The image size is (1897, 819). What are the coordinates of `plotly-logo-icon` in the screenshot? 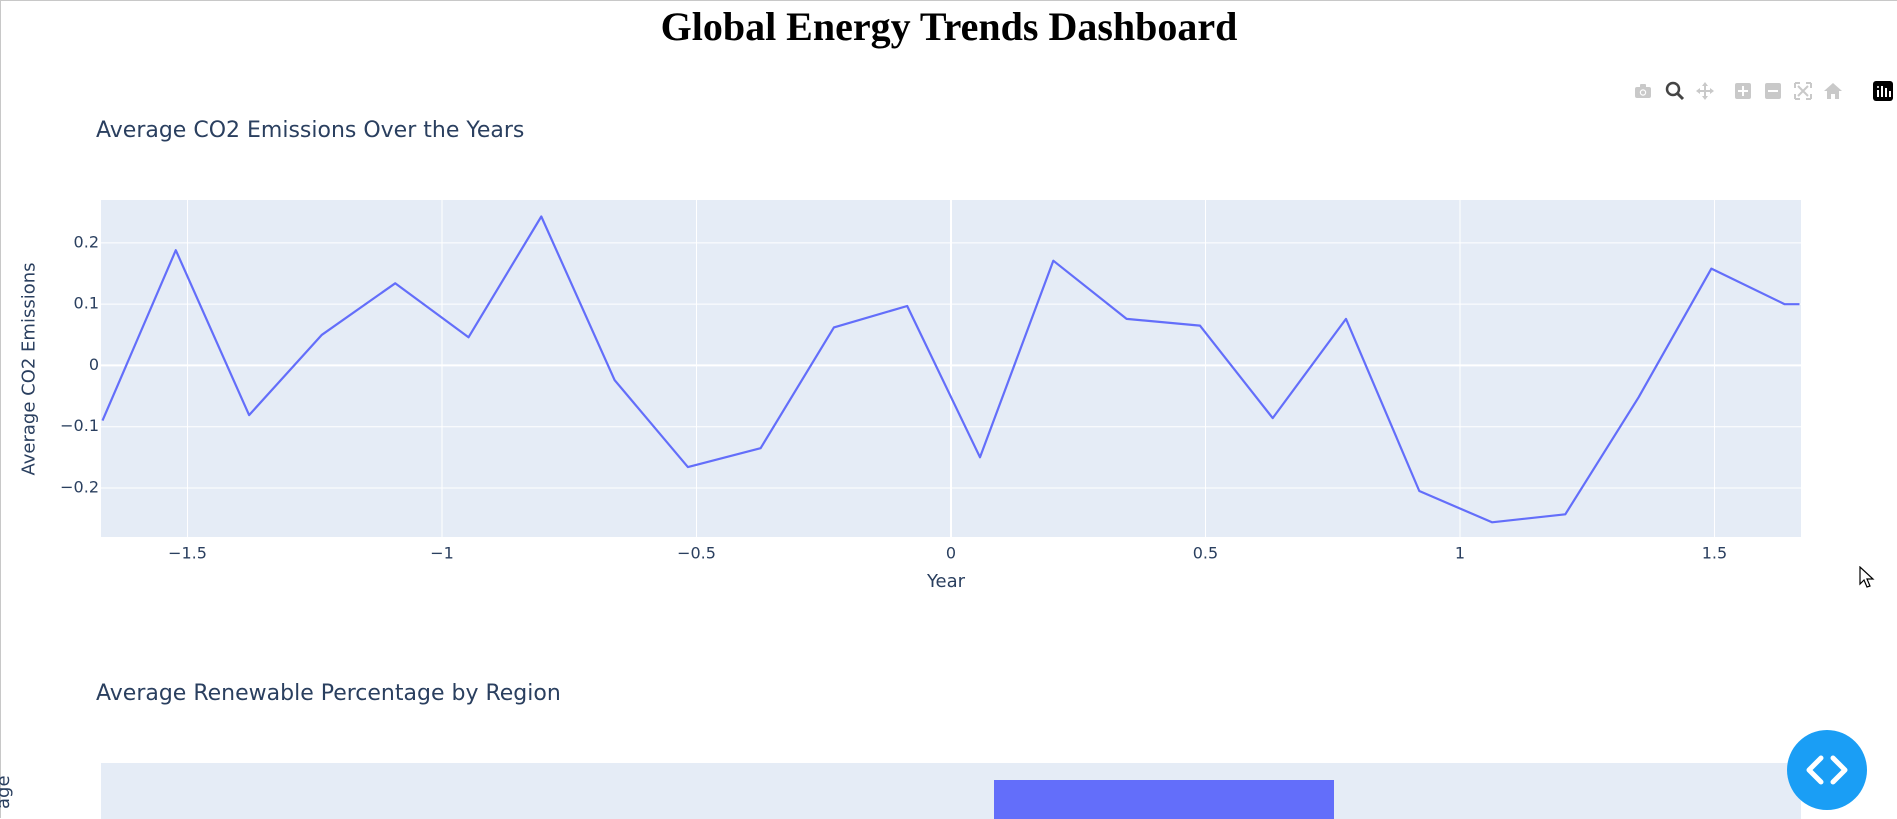 It's located at (1883, 91).